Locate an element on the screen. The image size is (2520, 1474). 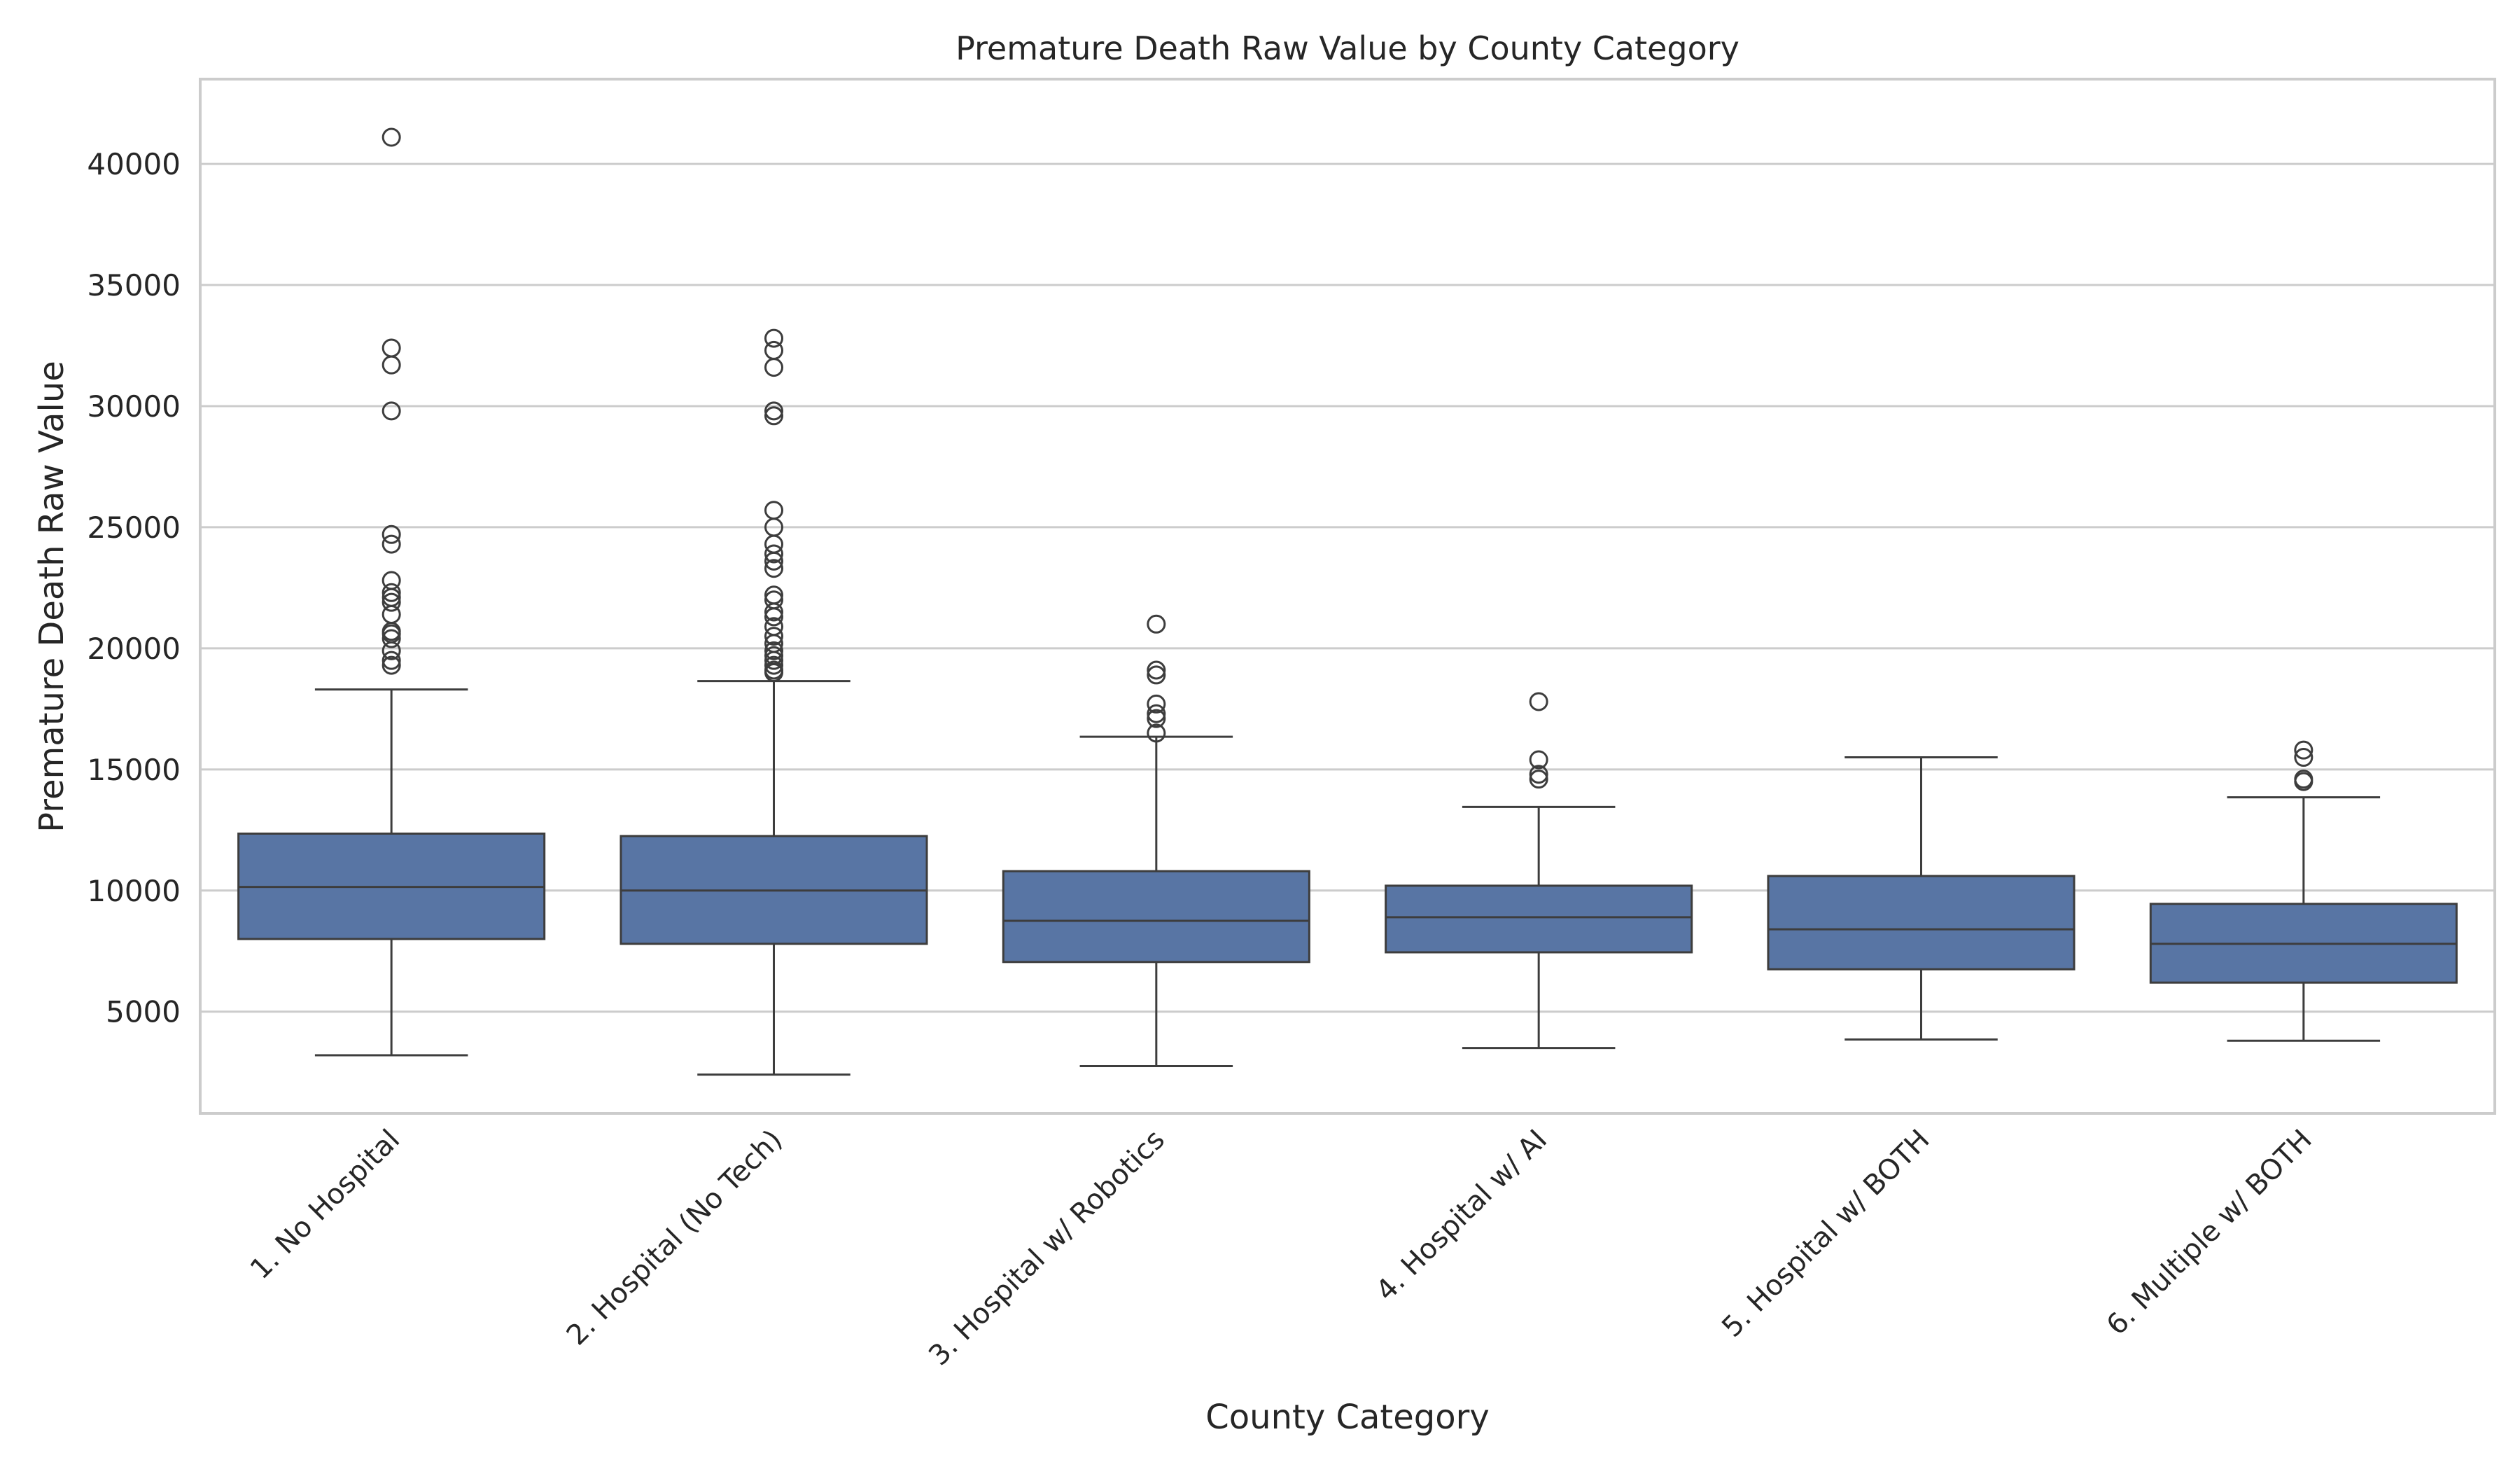
y-tick-label: 10000 is located at coordinates (134, 891).